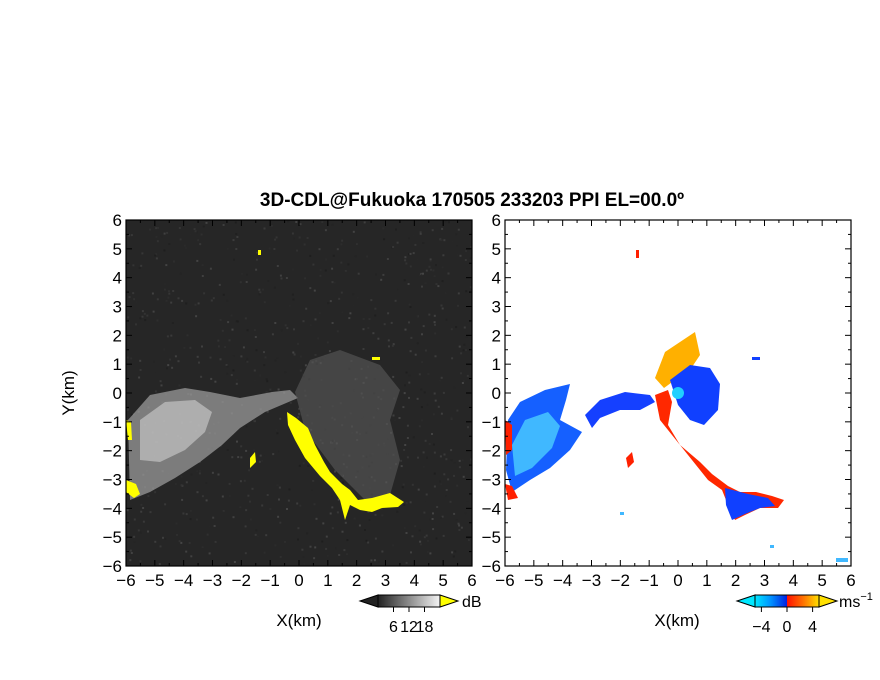 This screenshot has height=680, width=880. I want to click on snr-x-tick-label: −1, so click(269, 580).